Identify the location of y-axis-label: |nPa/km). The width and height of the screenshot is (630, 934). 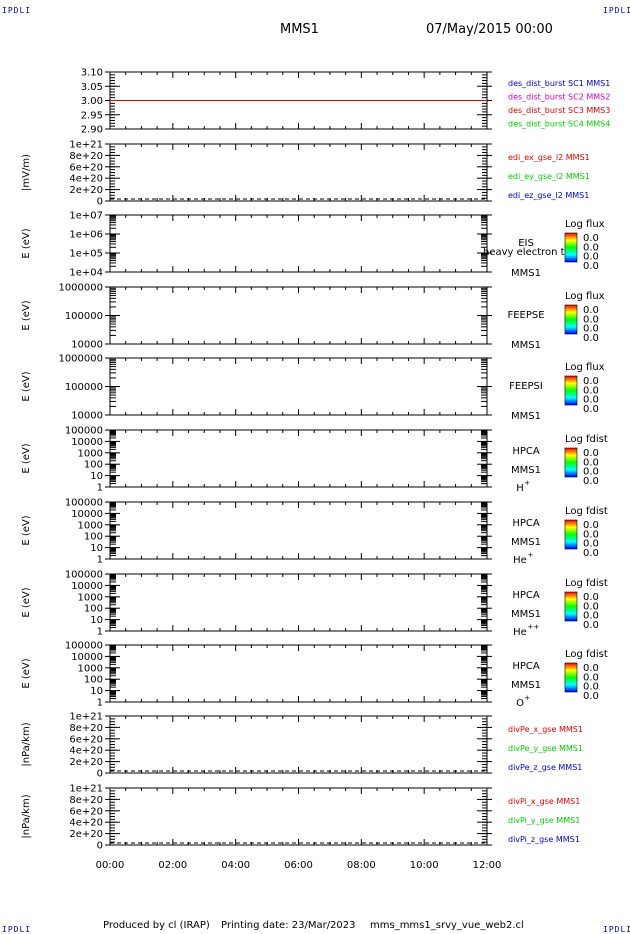
(26, 816).